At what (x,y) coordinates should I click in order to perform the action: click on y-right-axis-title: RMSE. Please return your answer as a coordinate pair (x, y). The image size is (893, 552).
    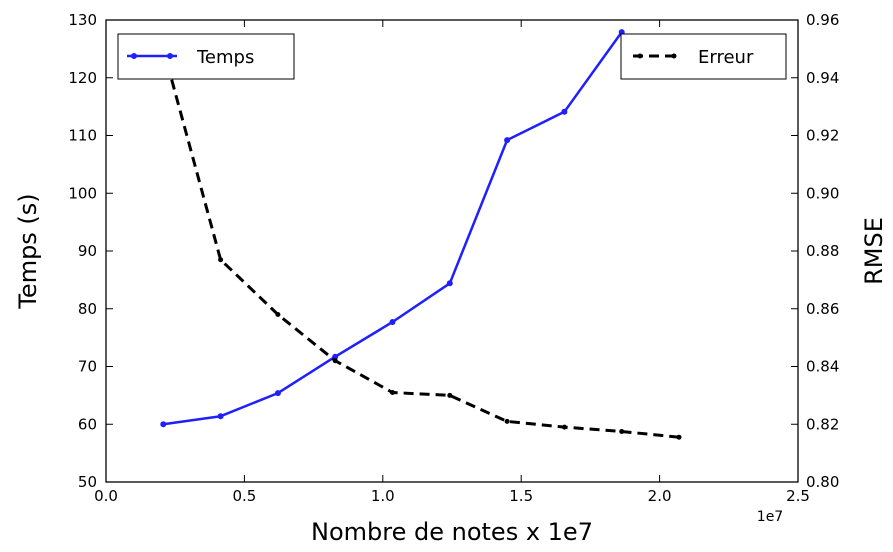
    Looking at the image, I should click on (874, 251).